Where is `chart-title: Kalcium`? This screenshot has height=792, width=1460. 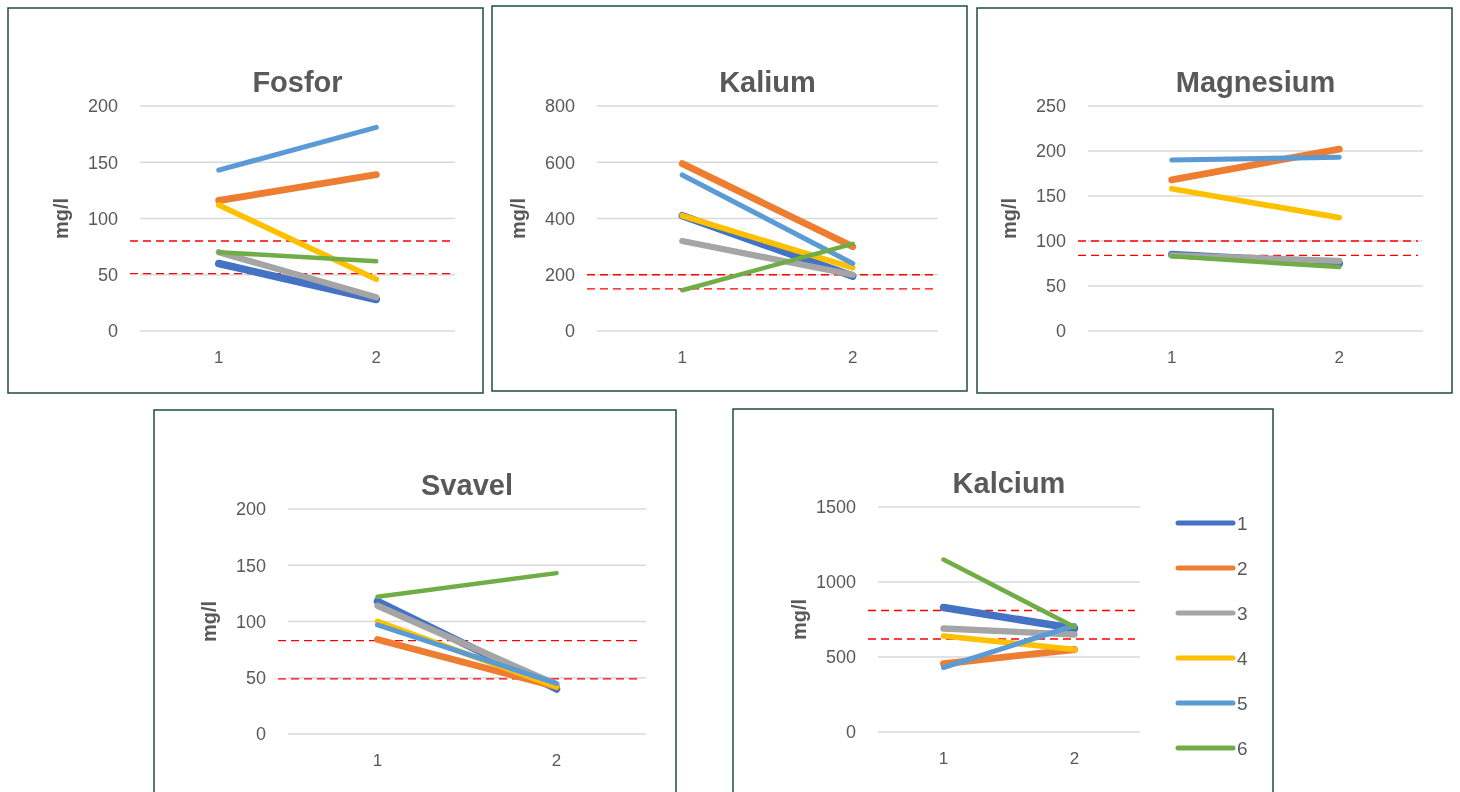 chart-title: Kalcium is located at coordinates (1009, 483).